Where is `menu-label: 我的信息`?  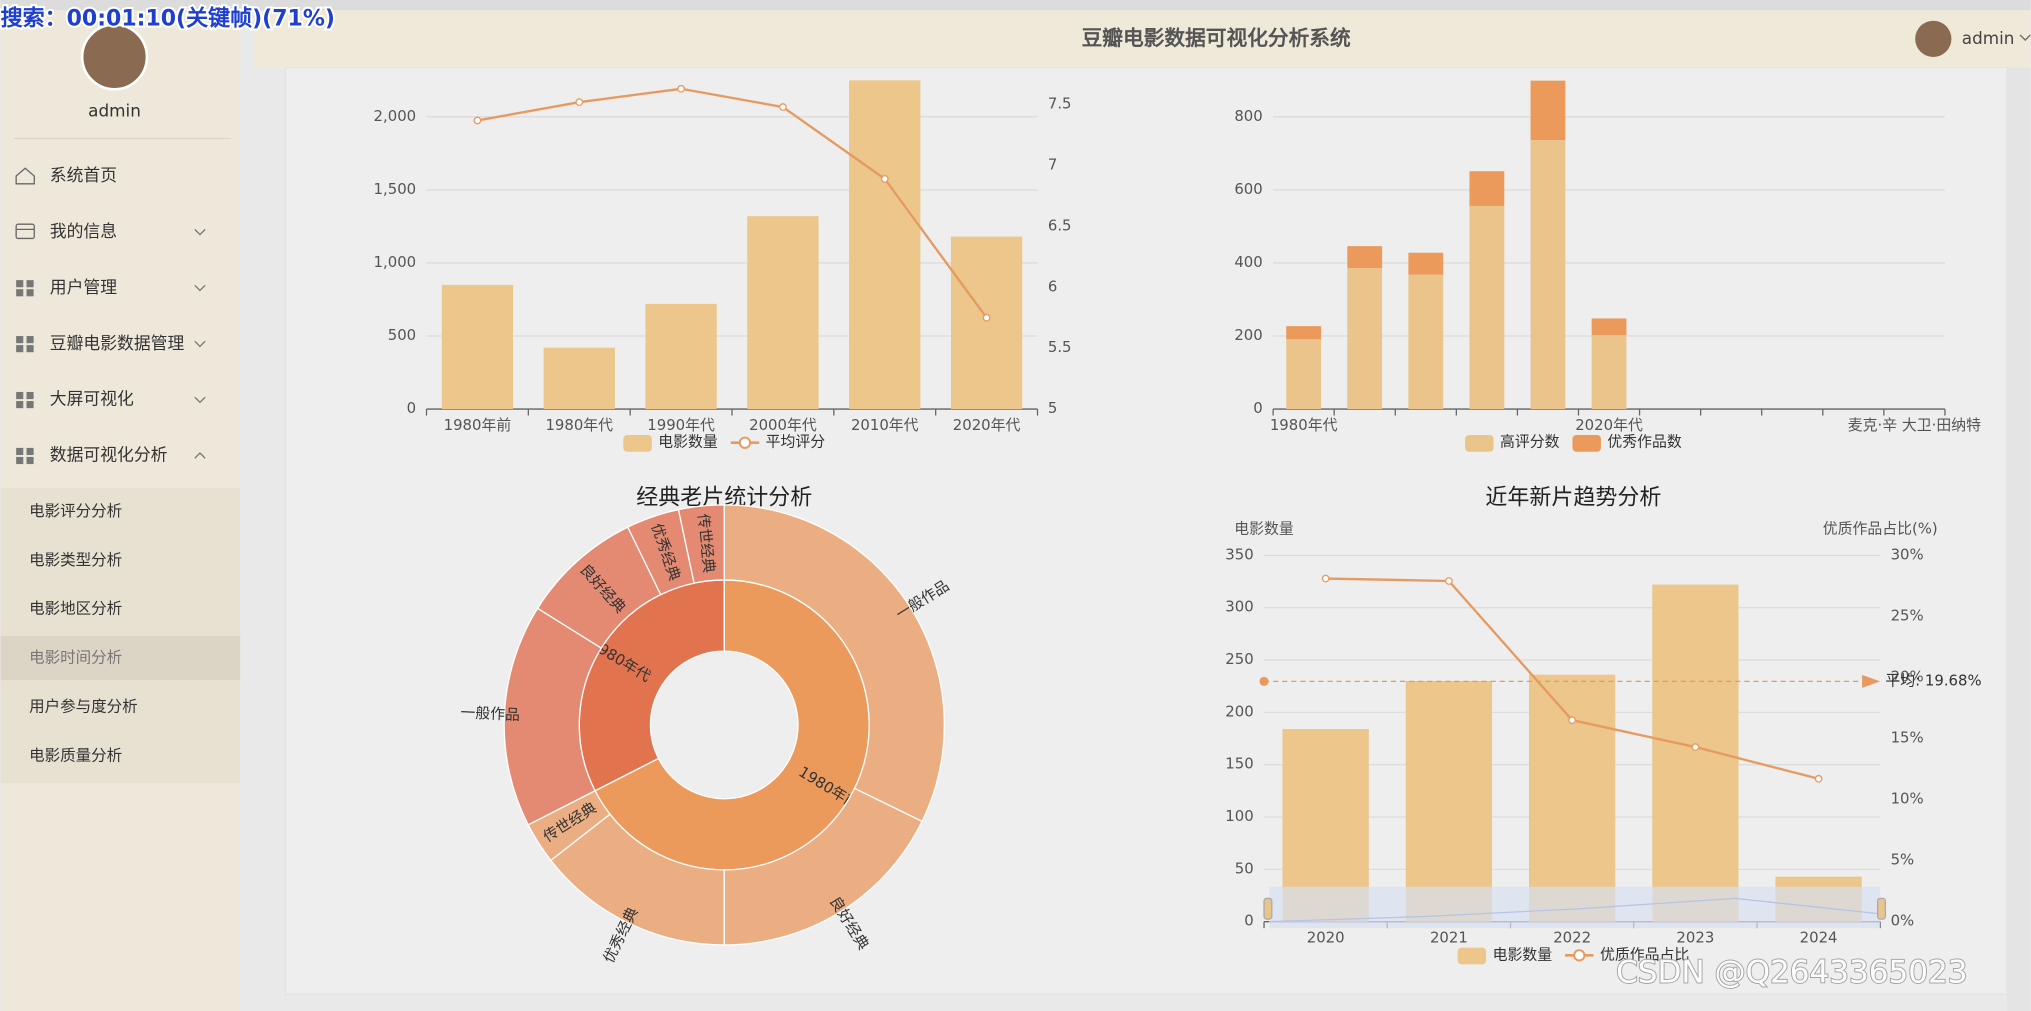 menu-label: 我的信息 is located at coordinates (83, 231).